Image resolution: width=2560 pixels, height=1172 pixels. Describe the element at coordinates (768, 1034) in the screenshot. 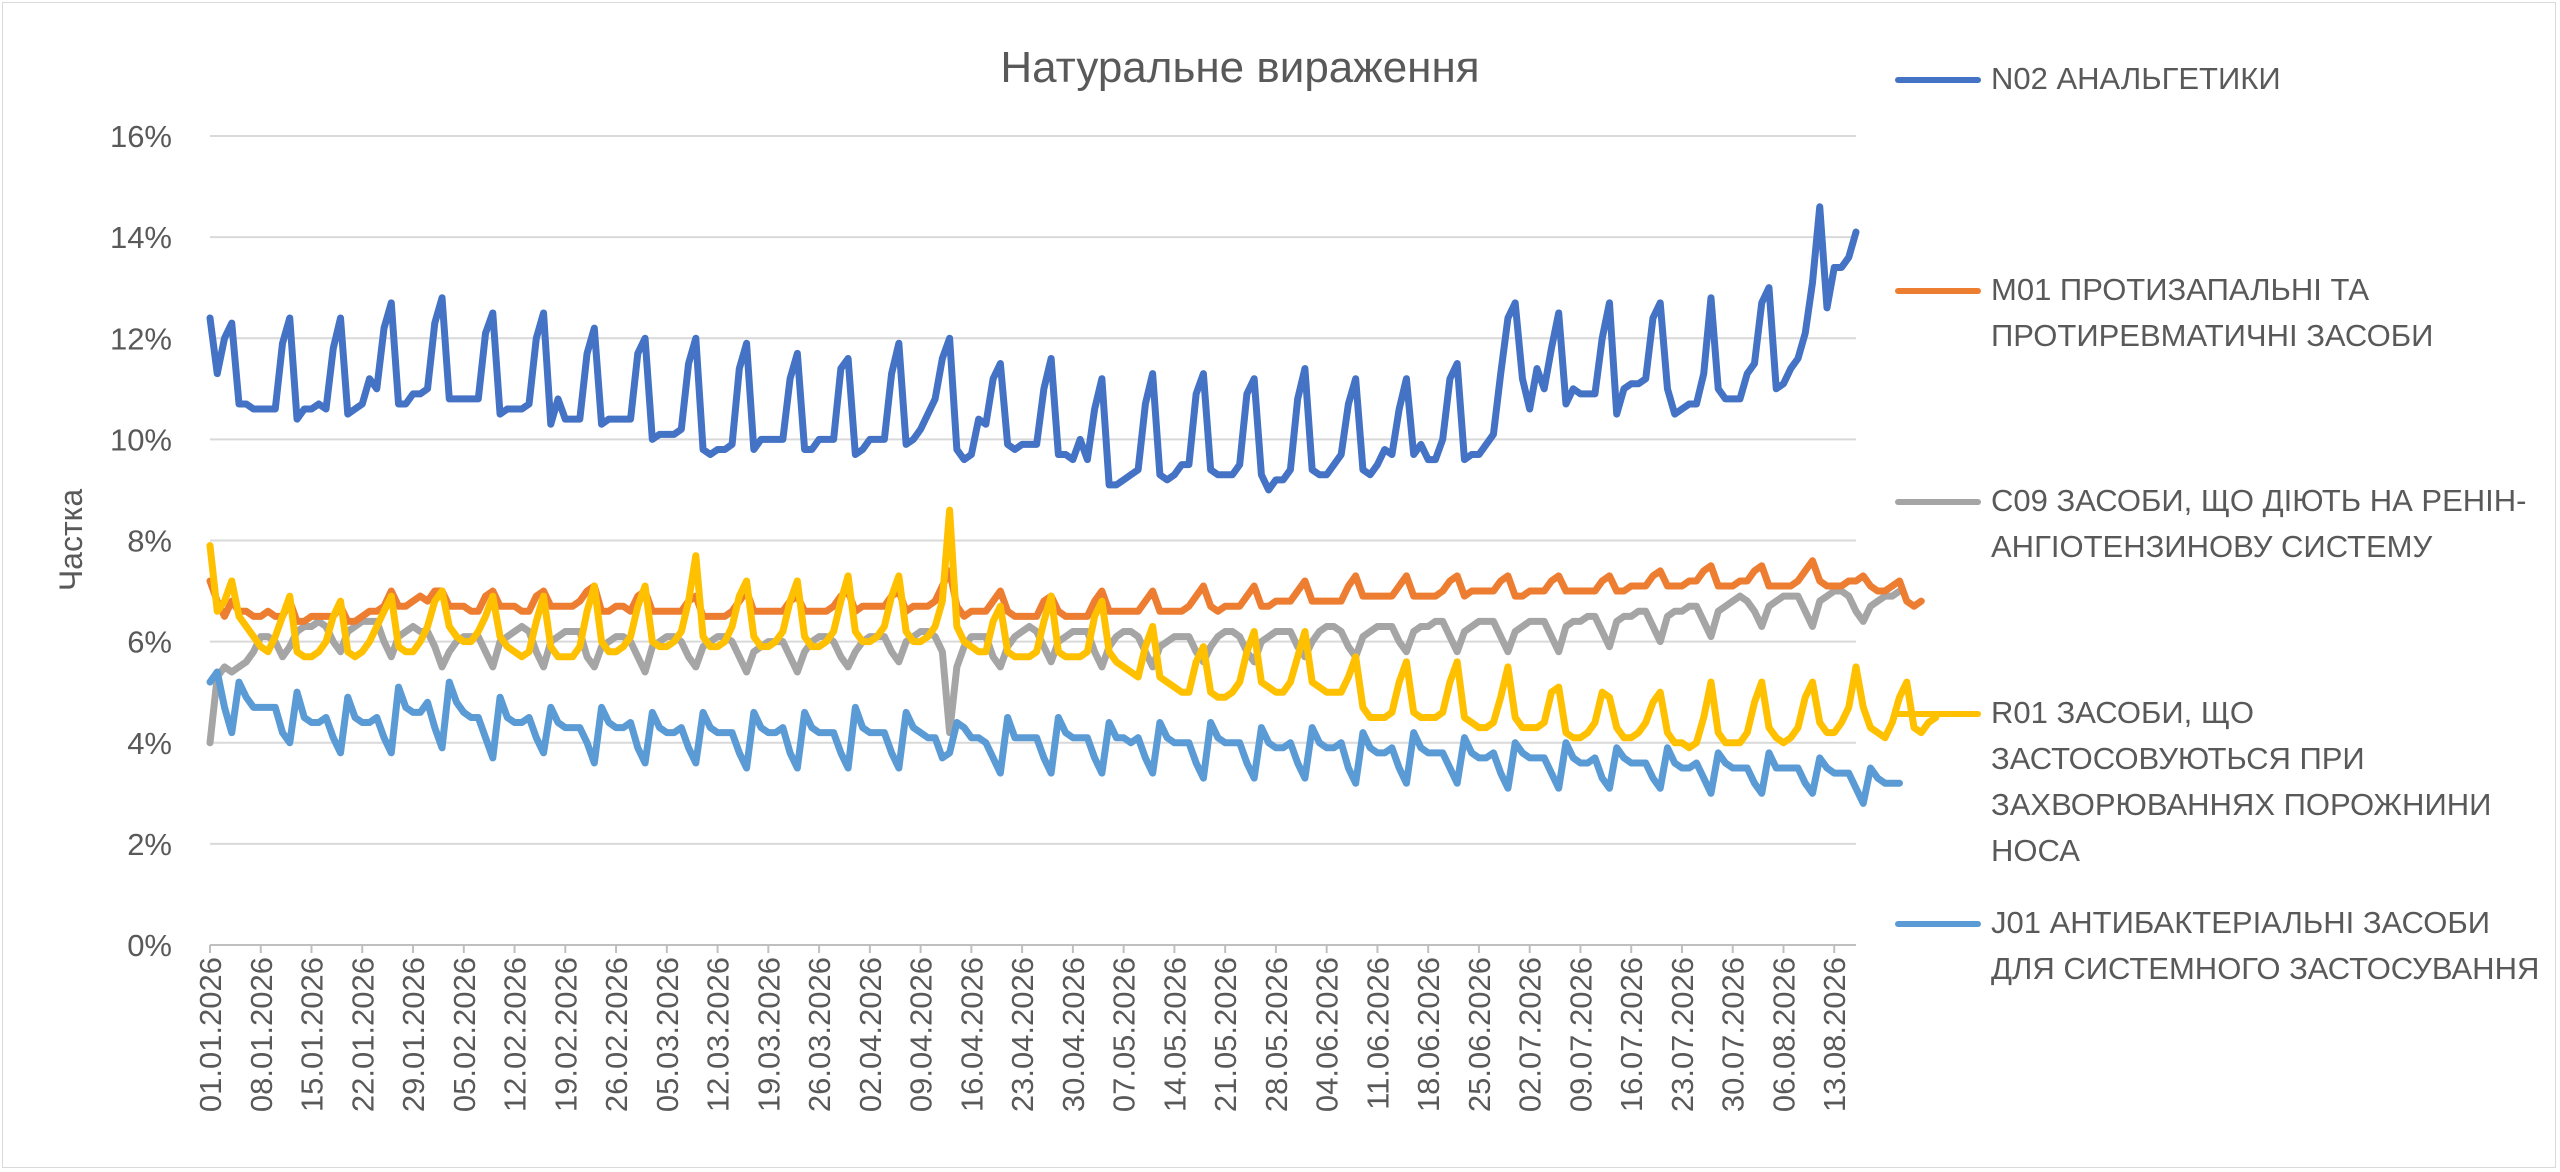

I see `x-tick-label: 19.03.2026` at that location.